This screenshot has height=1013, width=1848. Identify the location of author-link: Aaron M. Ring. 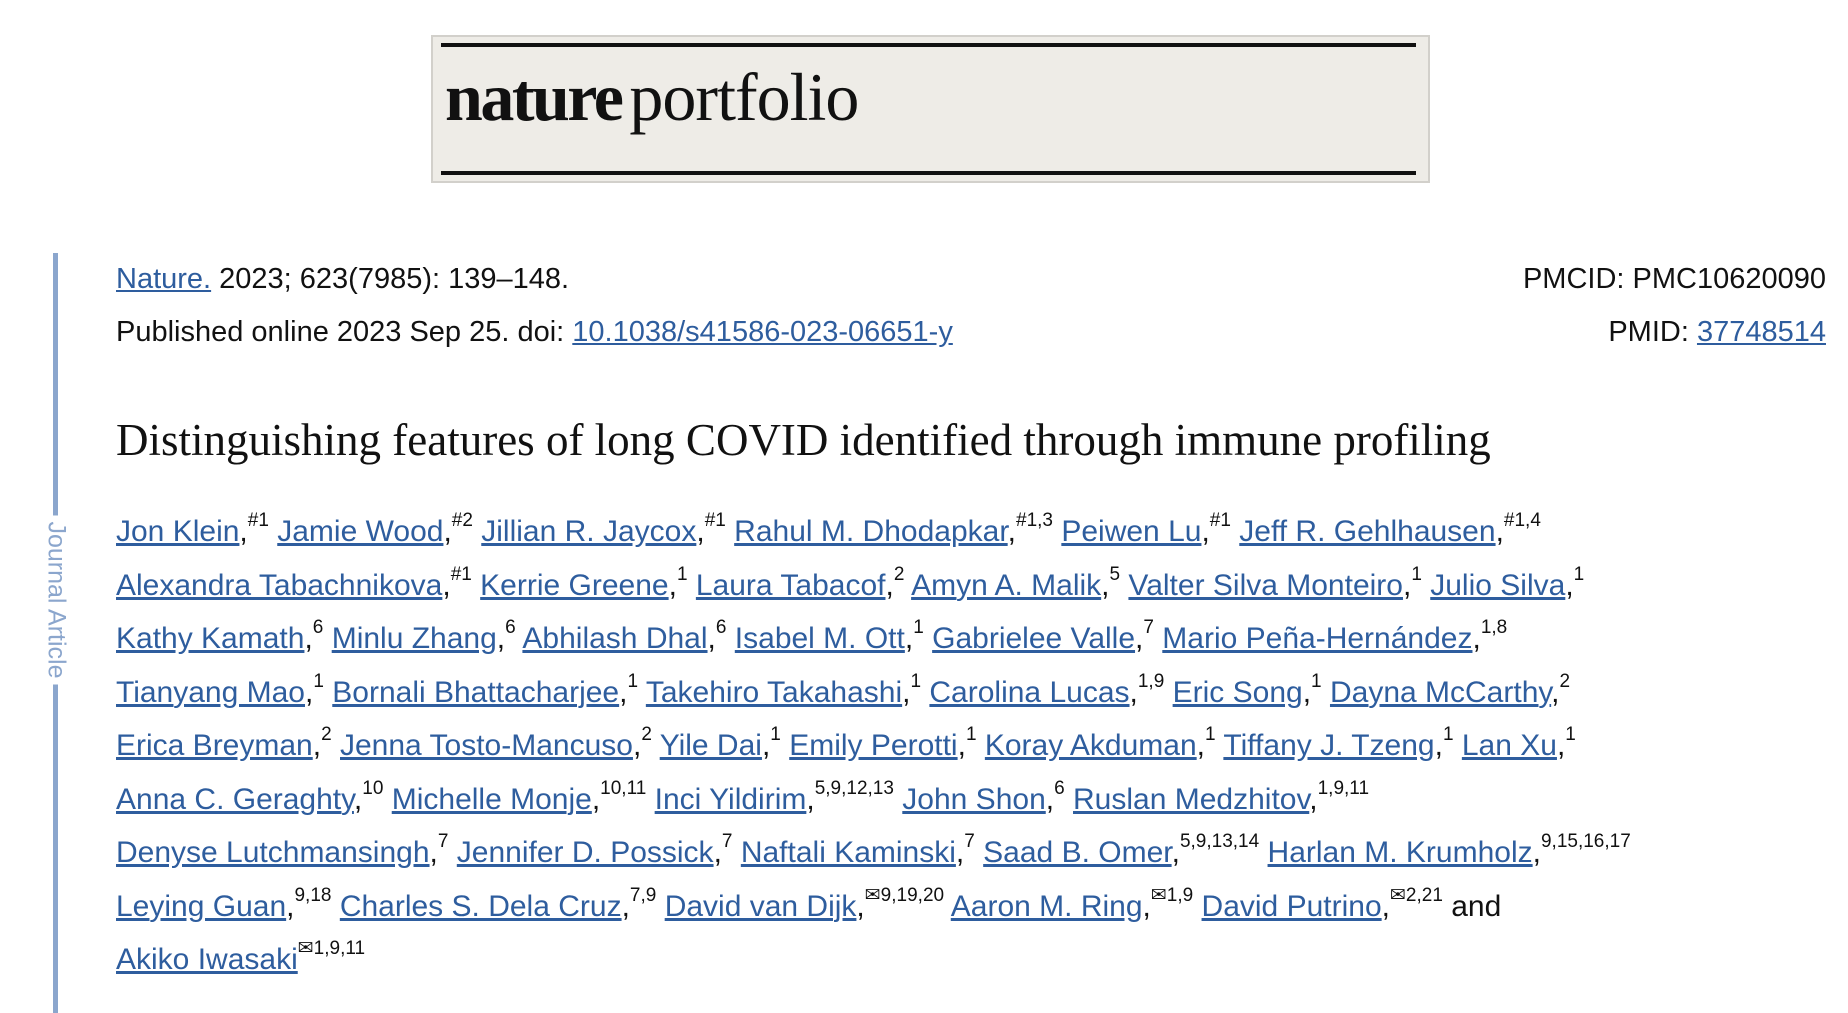
(1046, 906).